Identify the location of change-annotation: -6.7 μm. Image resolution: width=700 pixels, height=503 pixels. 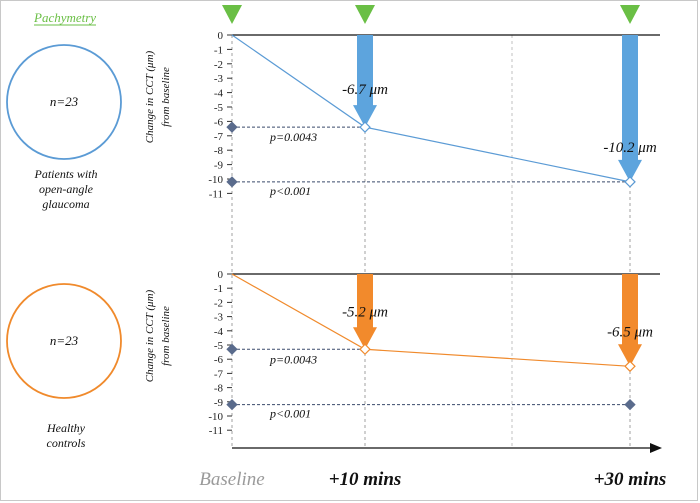
(365, 90).